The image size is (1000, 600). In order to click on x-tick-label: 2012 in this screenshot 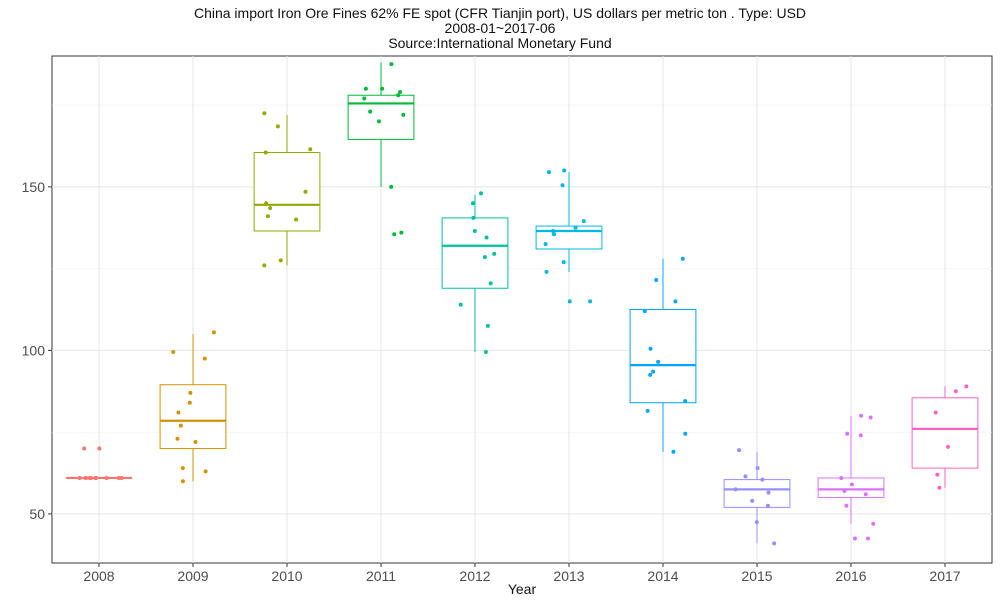, I will do `click(474, 576)`.